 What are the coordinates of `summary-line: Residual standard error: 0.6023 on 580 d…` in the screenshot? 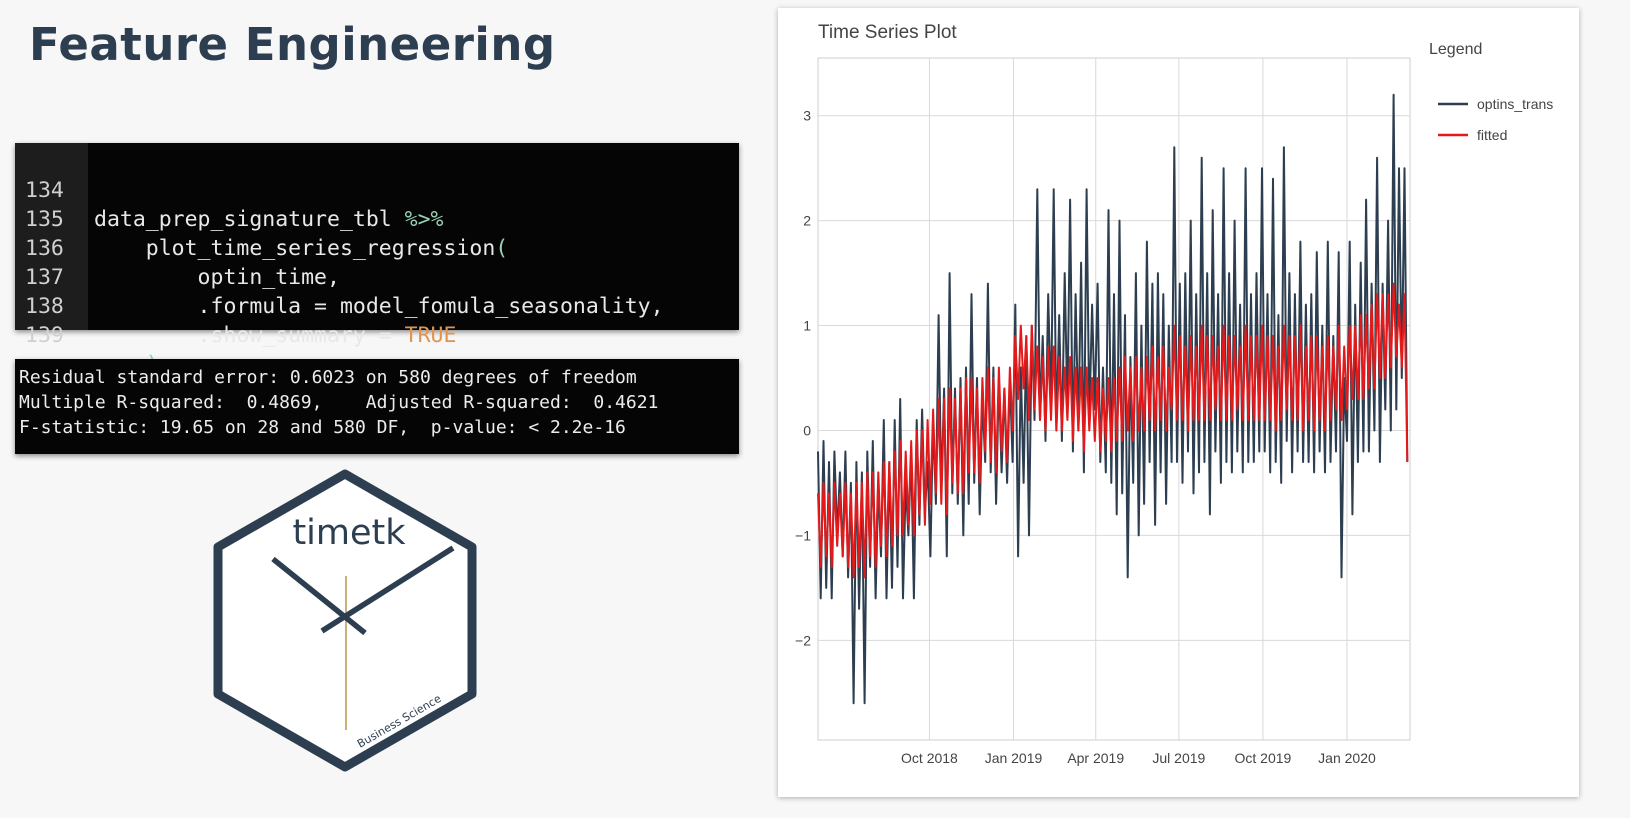 It's located at (328, 377).